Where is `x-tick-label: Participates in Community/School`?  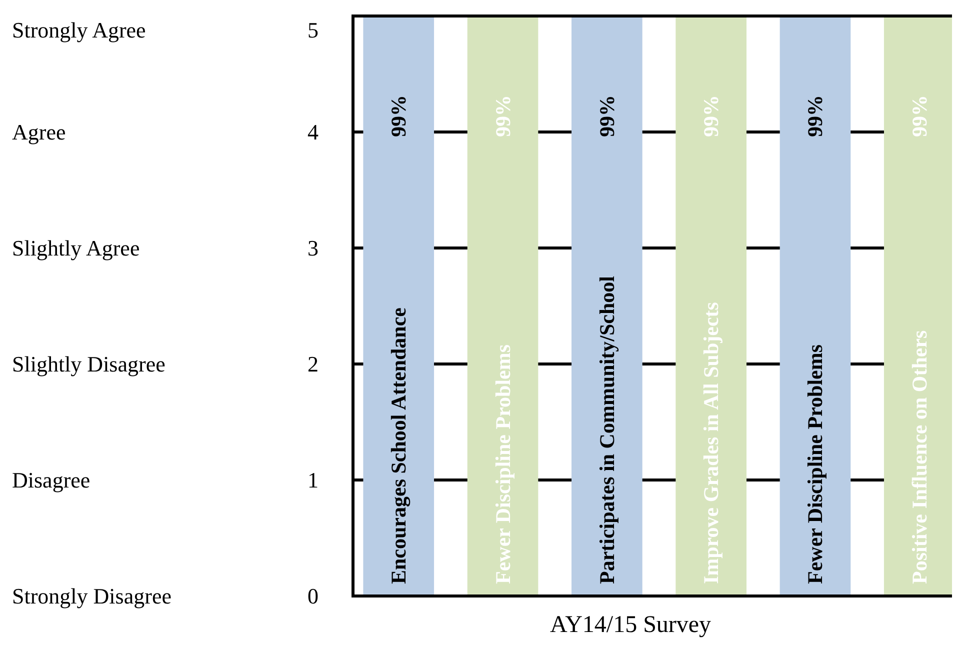
x-tick-label: Participates in Community/School is located at coordinates (606, 430).